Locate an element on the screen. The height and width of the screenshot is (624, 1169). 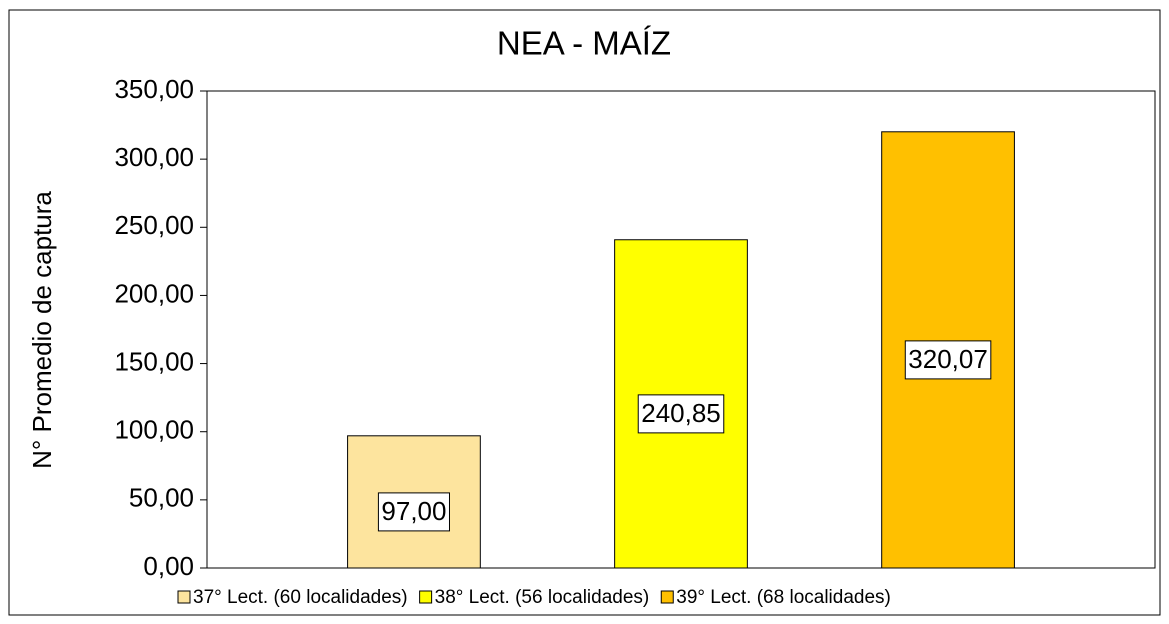
y-tick-label: 300,00 is located at coordinates (154, 157).